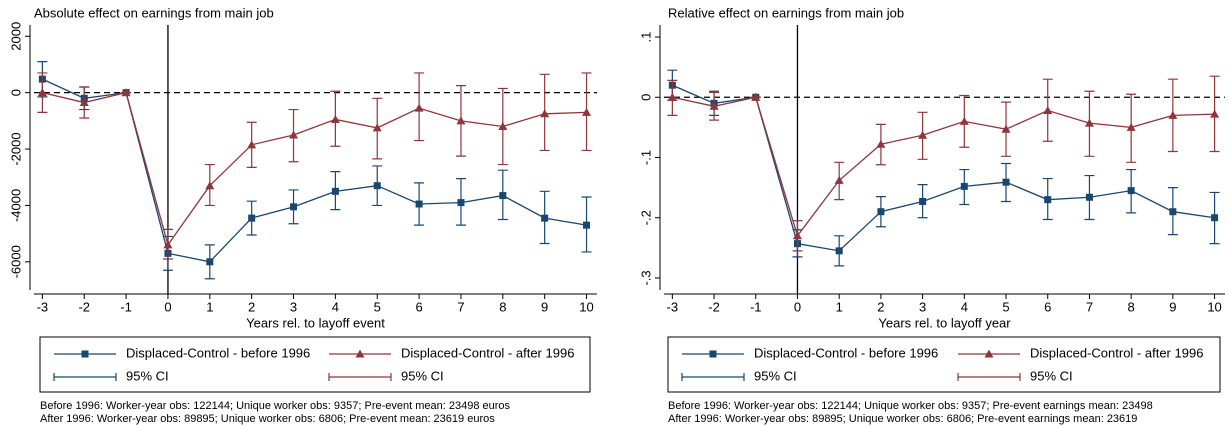 This screenshot has height=426, width=1230. I want to click on y-tick-label: 2000, so click(15, 36).